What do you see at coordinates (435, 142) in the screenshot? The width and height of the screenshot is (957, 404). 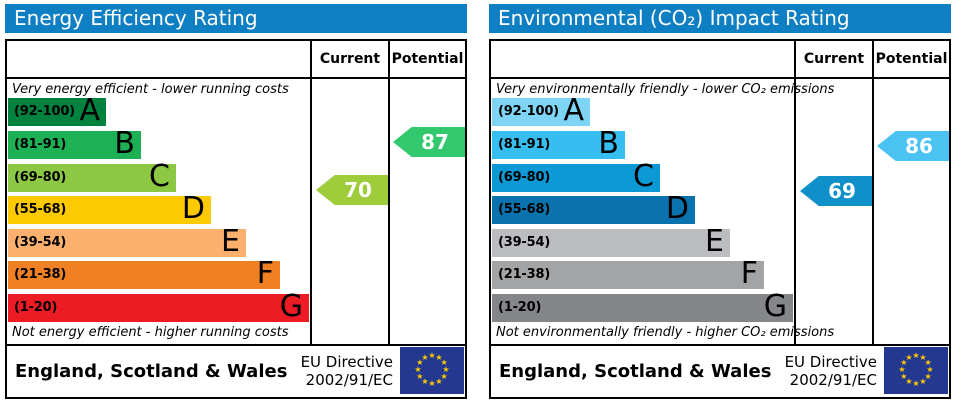 I see `potential-rating-value: 87` at bounding box center [435, 142].